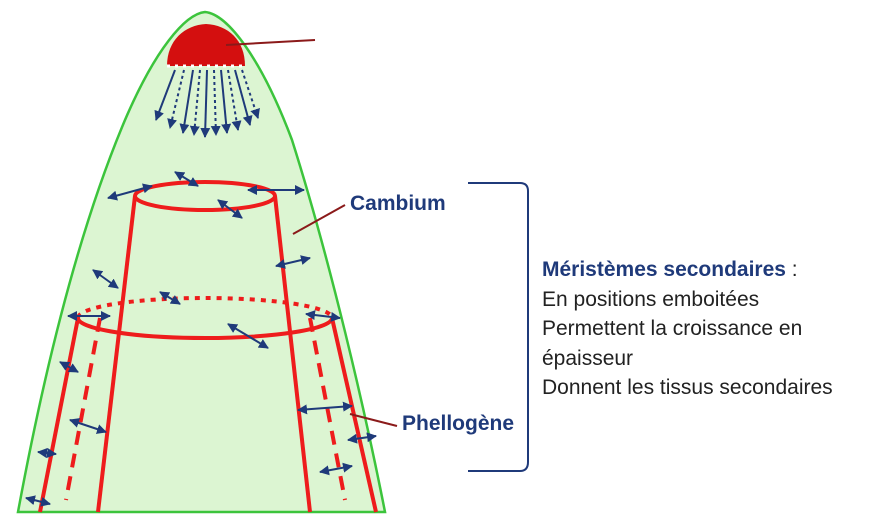 This screenshot has height=516, width=875. I want to click on phellogene-label: Phellogène, so click(458, 423).